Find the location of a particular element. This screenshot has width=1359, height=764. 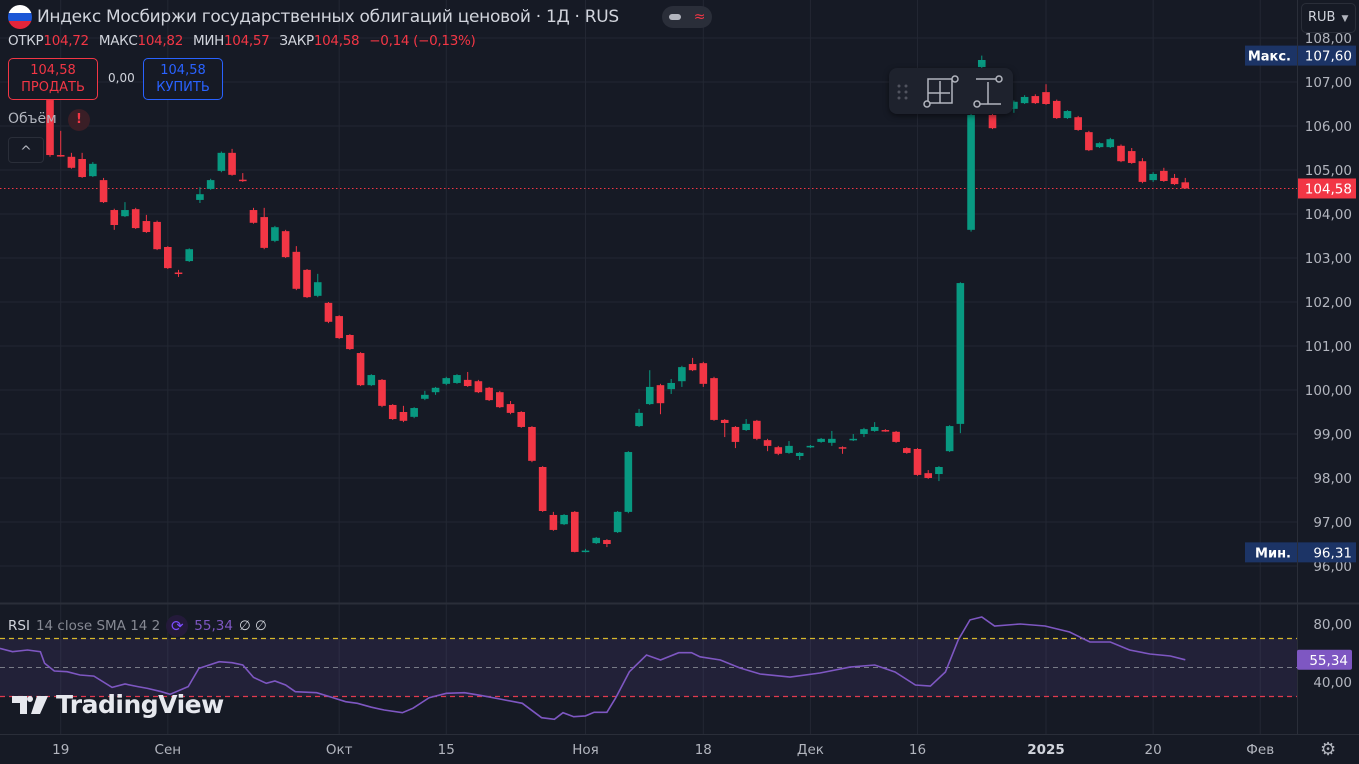

buy-button: 104,58 КУПИТЬ is located at coordinates (183, 79).